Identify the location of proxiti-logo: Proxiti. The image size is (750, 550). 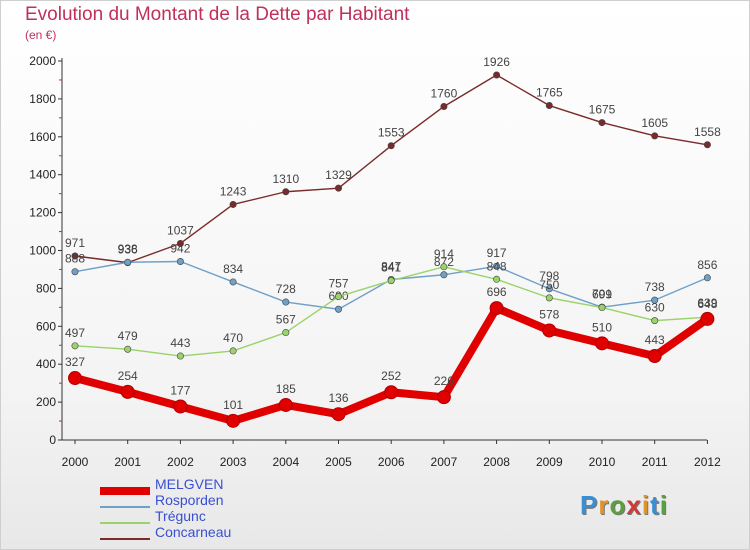
(624, 505).